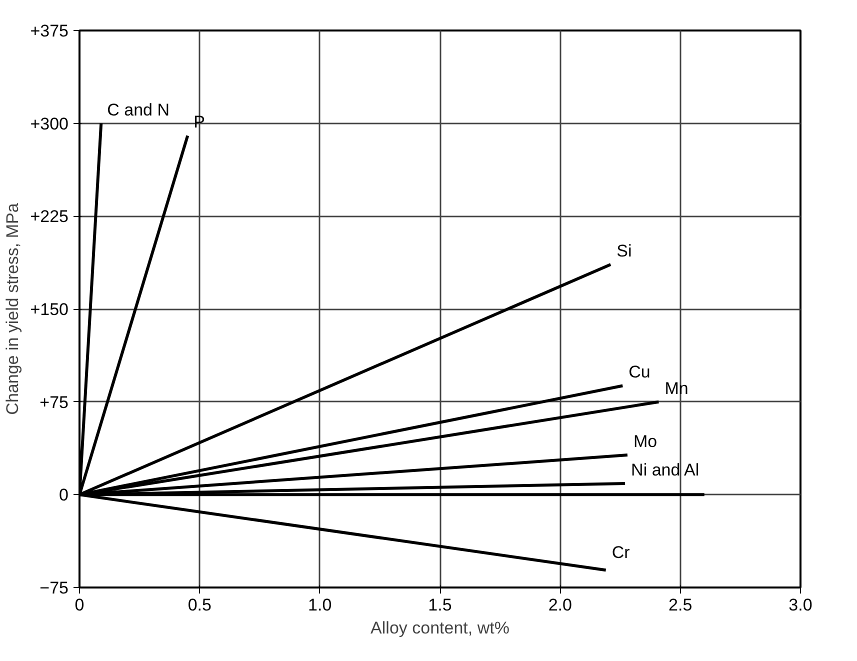  I want to click on series-label: Ni and Al, so click(665, 470).